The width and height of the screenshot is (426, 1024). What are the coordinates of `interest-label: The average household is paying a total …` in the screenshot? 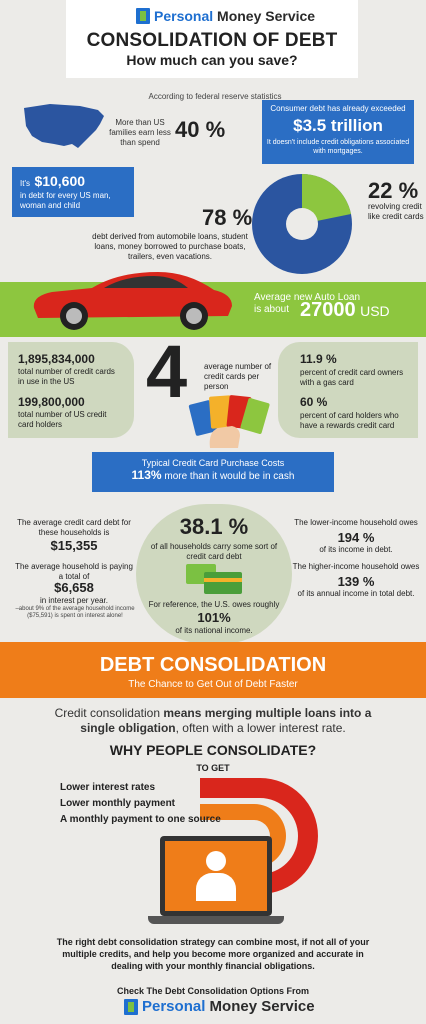 It's located at (74, 571).